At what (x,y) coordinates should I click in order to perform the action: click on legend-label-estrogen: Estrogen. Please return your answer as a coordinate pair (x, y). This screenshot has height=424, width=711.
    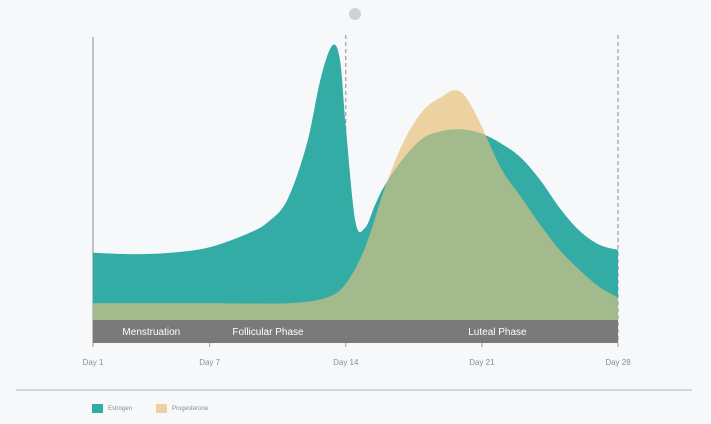
    Looking at the image, I should click on (120, 408).